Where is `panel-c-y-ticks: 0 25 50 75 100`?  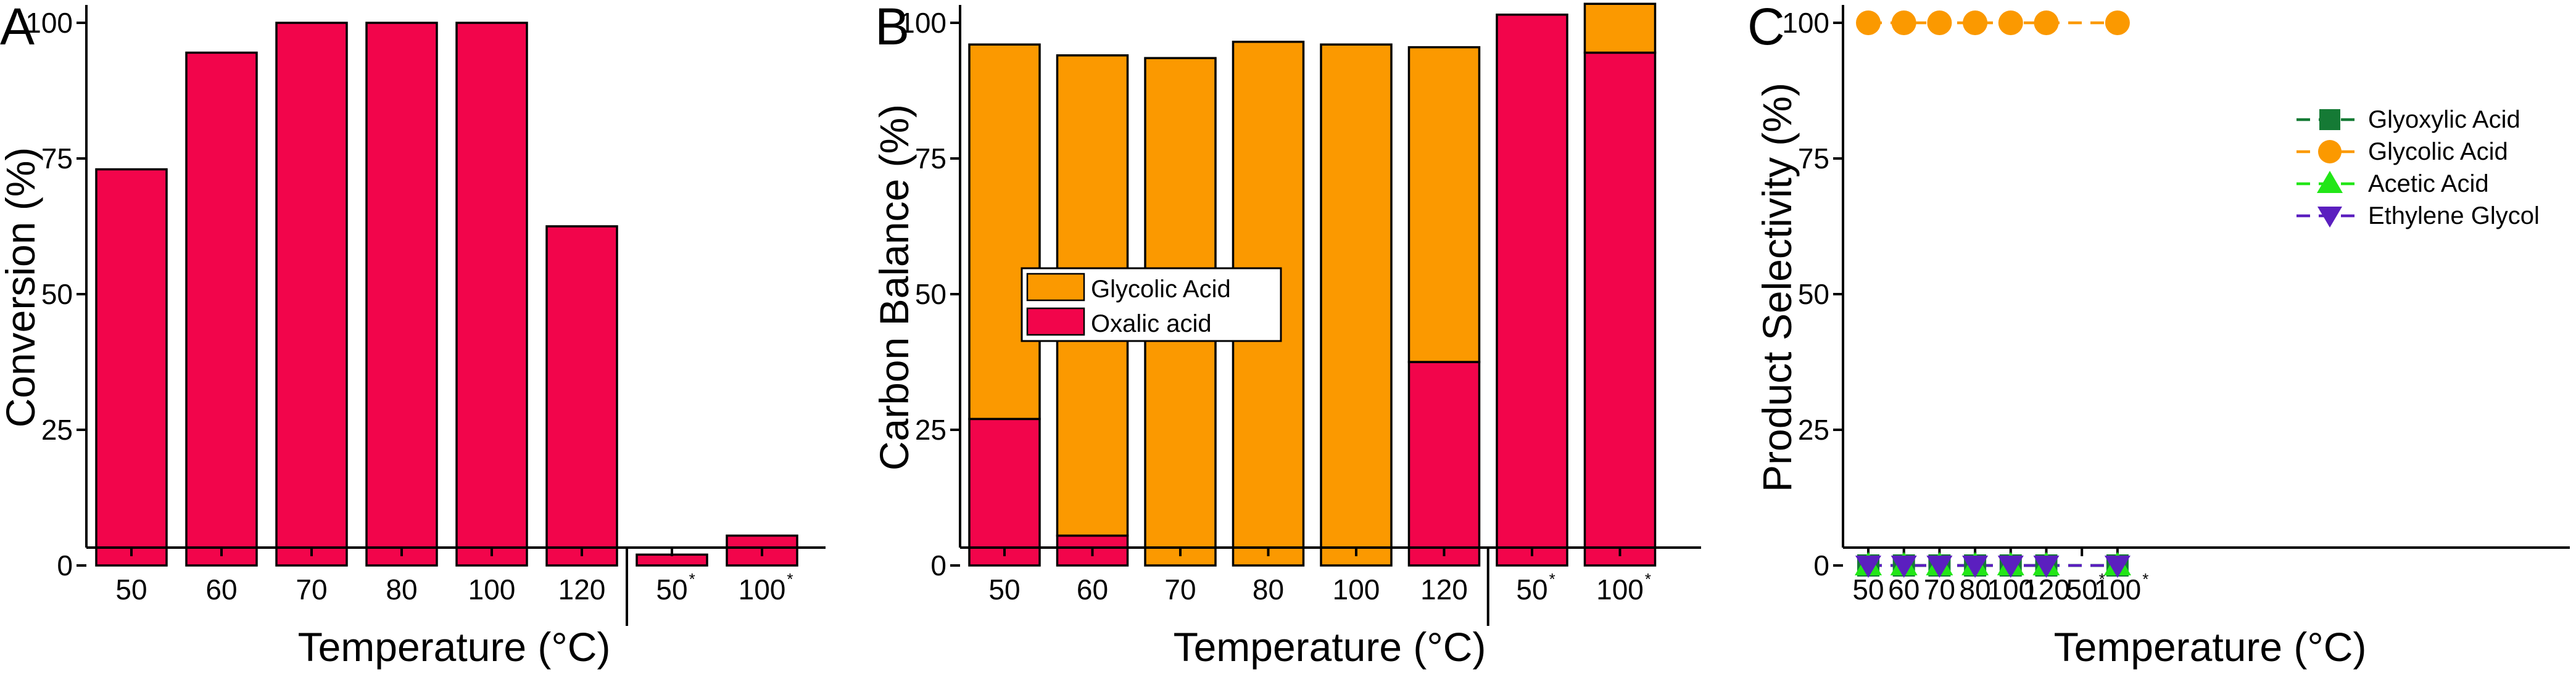
panel-c-y-ticks: 0 25 50 75 100 is located at coordinates (1812, 294).